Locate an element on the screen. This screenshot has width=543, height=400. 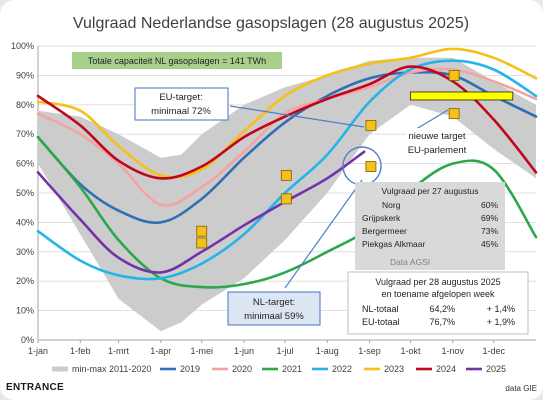
x-tick-label: 1-jan is located at coordinates (38, 351).